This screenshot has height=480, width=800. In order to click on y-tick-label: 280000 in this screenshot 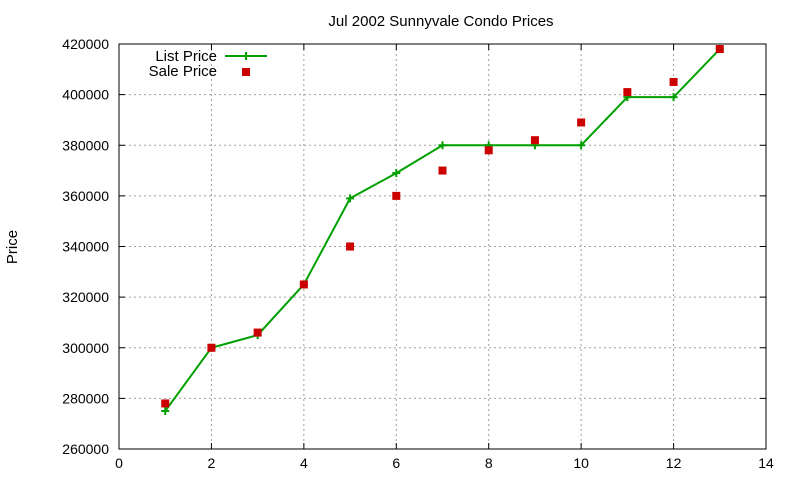, I will do `click(85, 398)`.